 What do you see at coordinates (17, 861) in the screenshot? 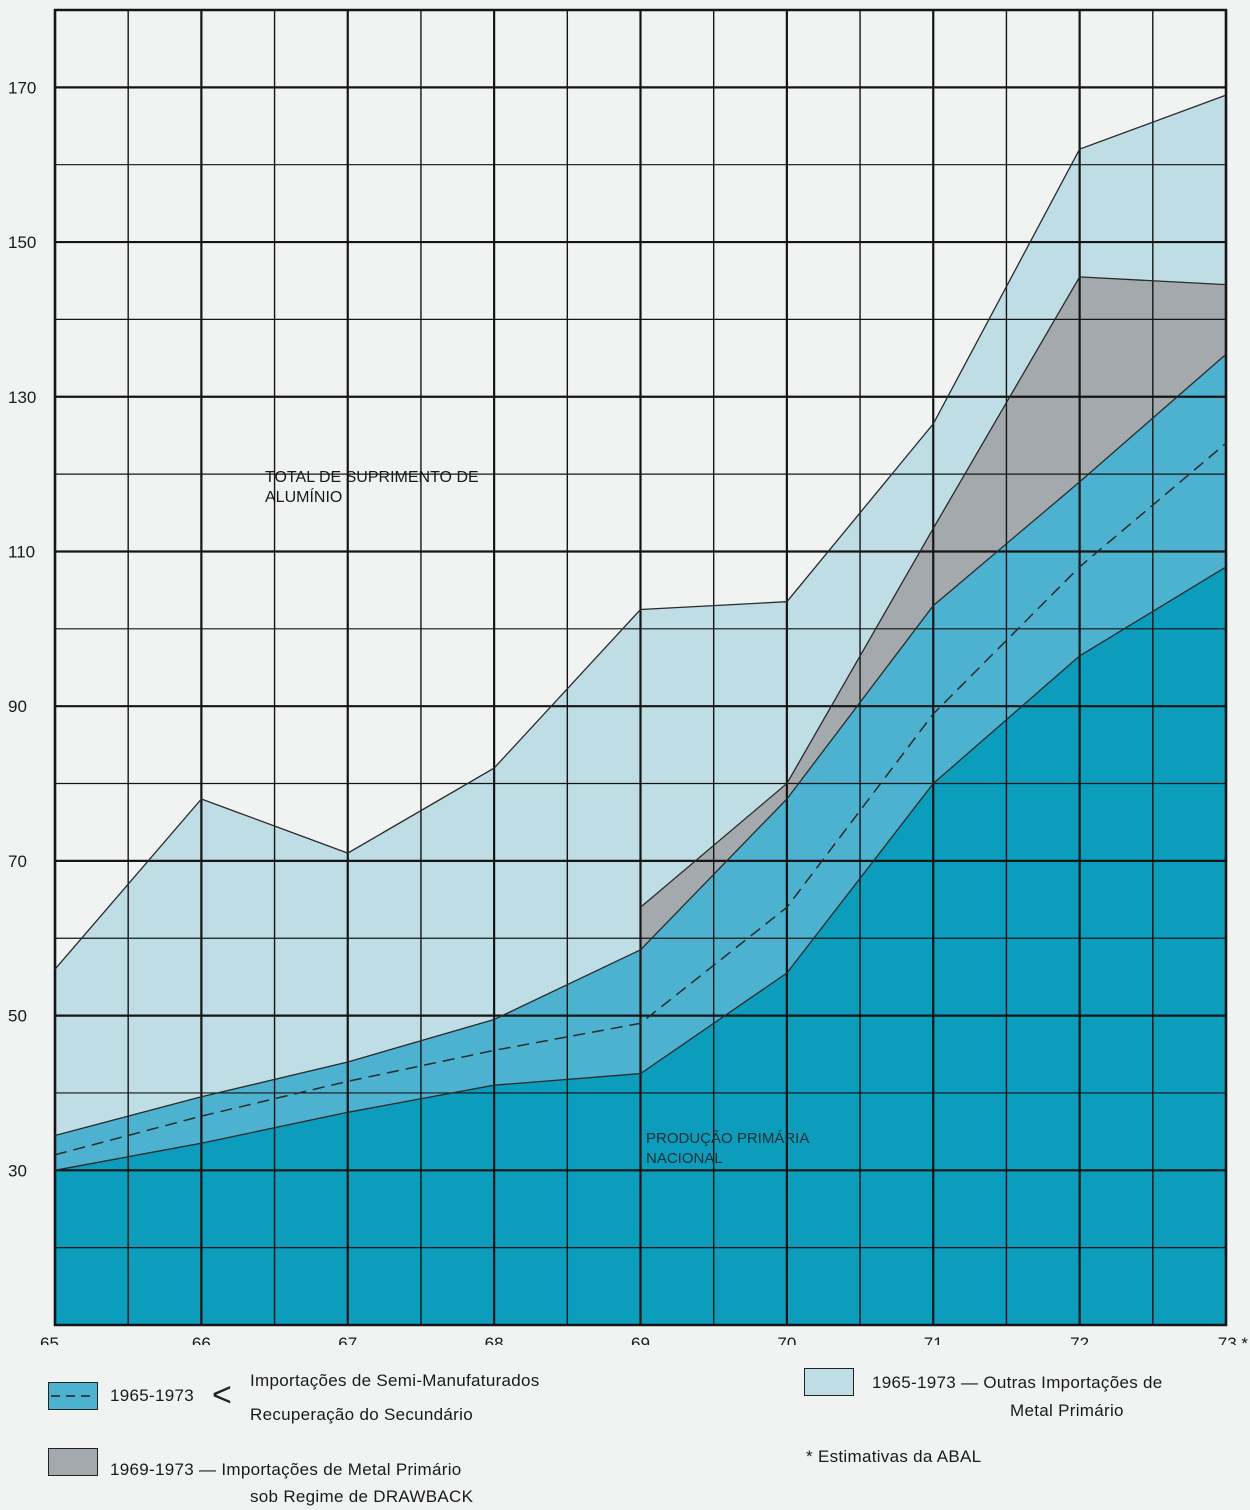
I see `y-tick-label: 70` at bounding box center [17, 861].